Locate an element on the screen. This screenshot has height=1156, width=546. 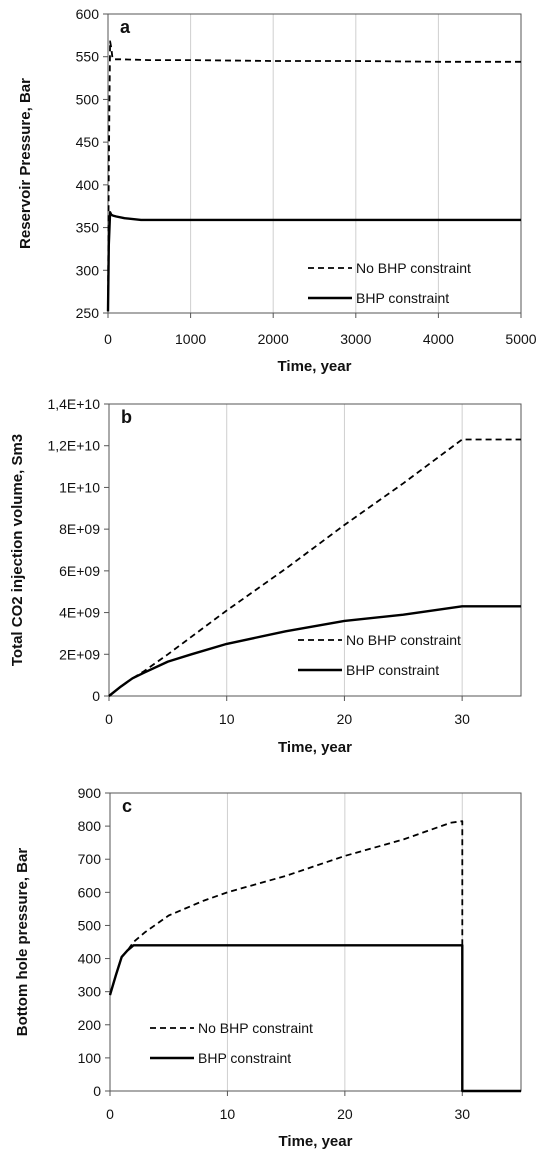
y-tick-label: 200 is located at coordinates (90, 1025).